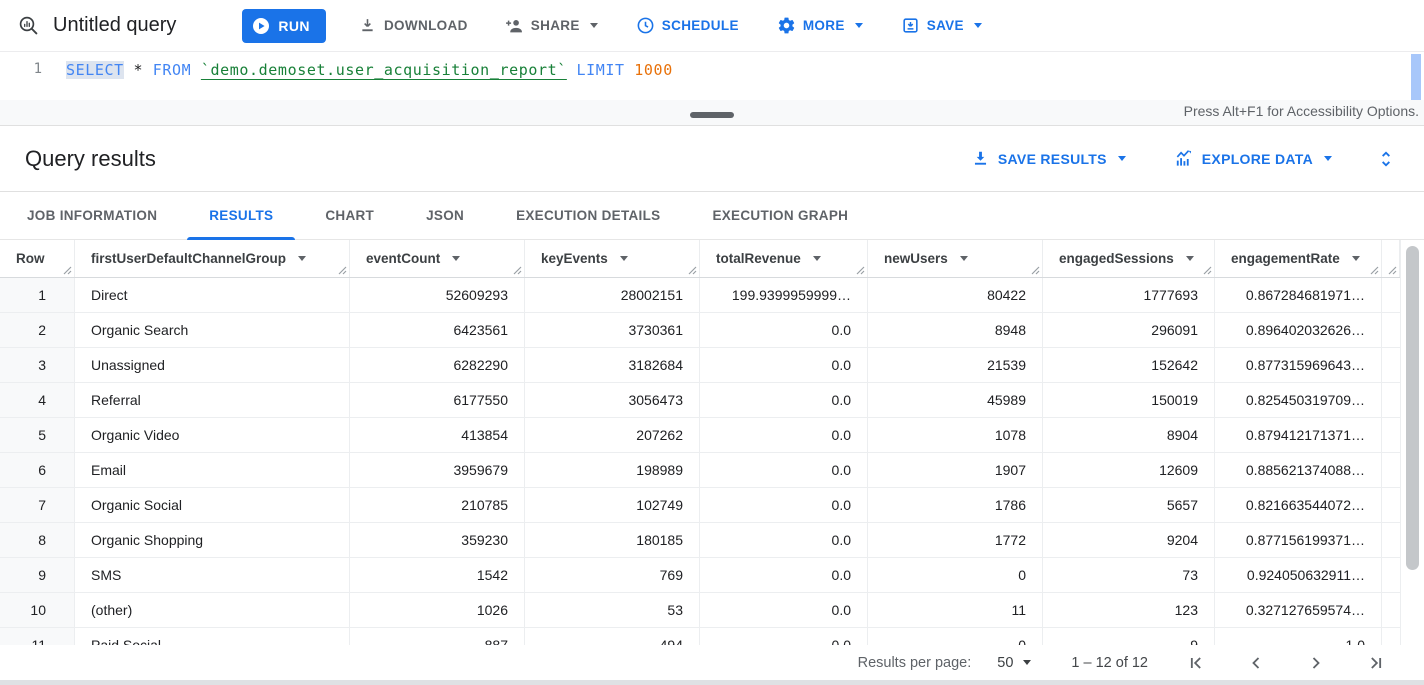 This screenshot has height=685, width=1424. I want to click on editor-scrollbar, so click(1416, 77).